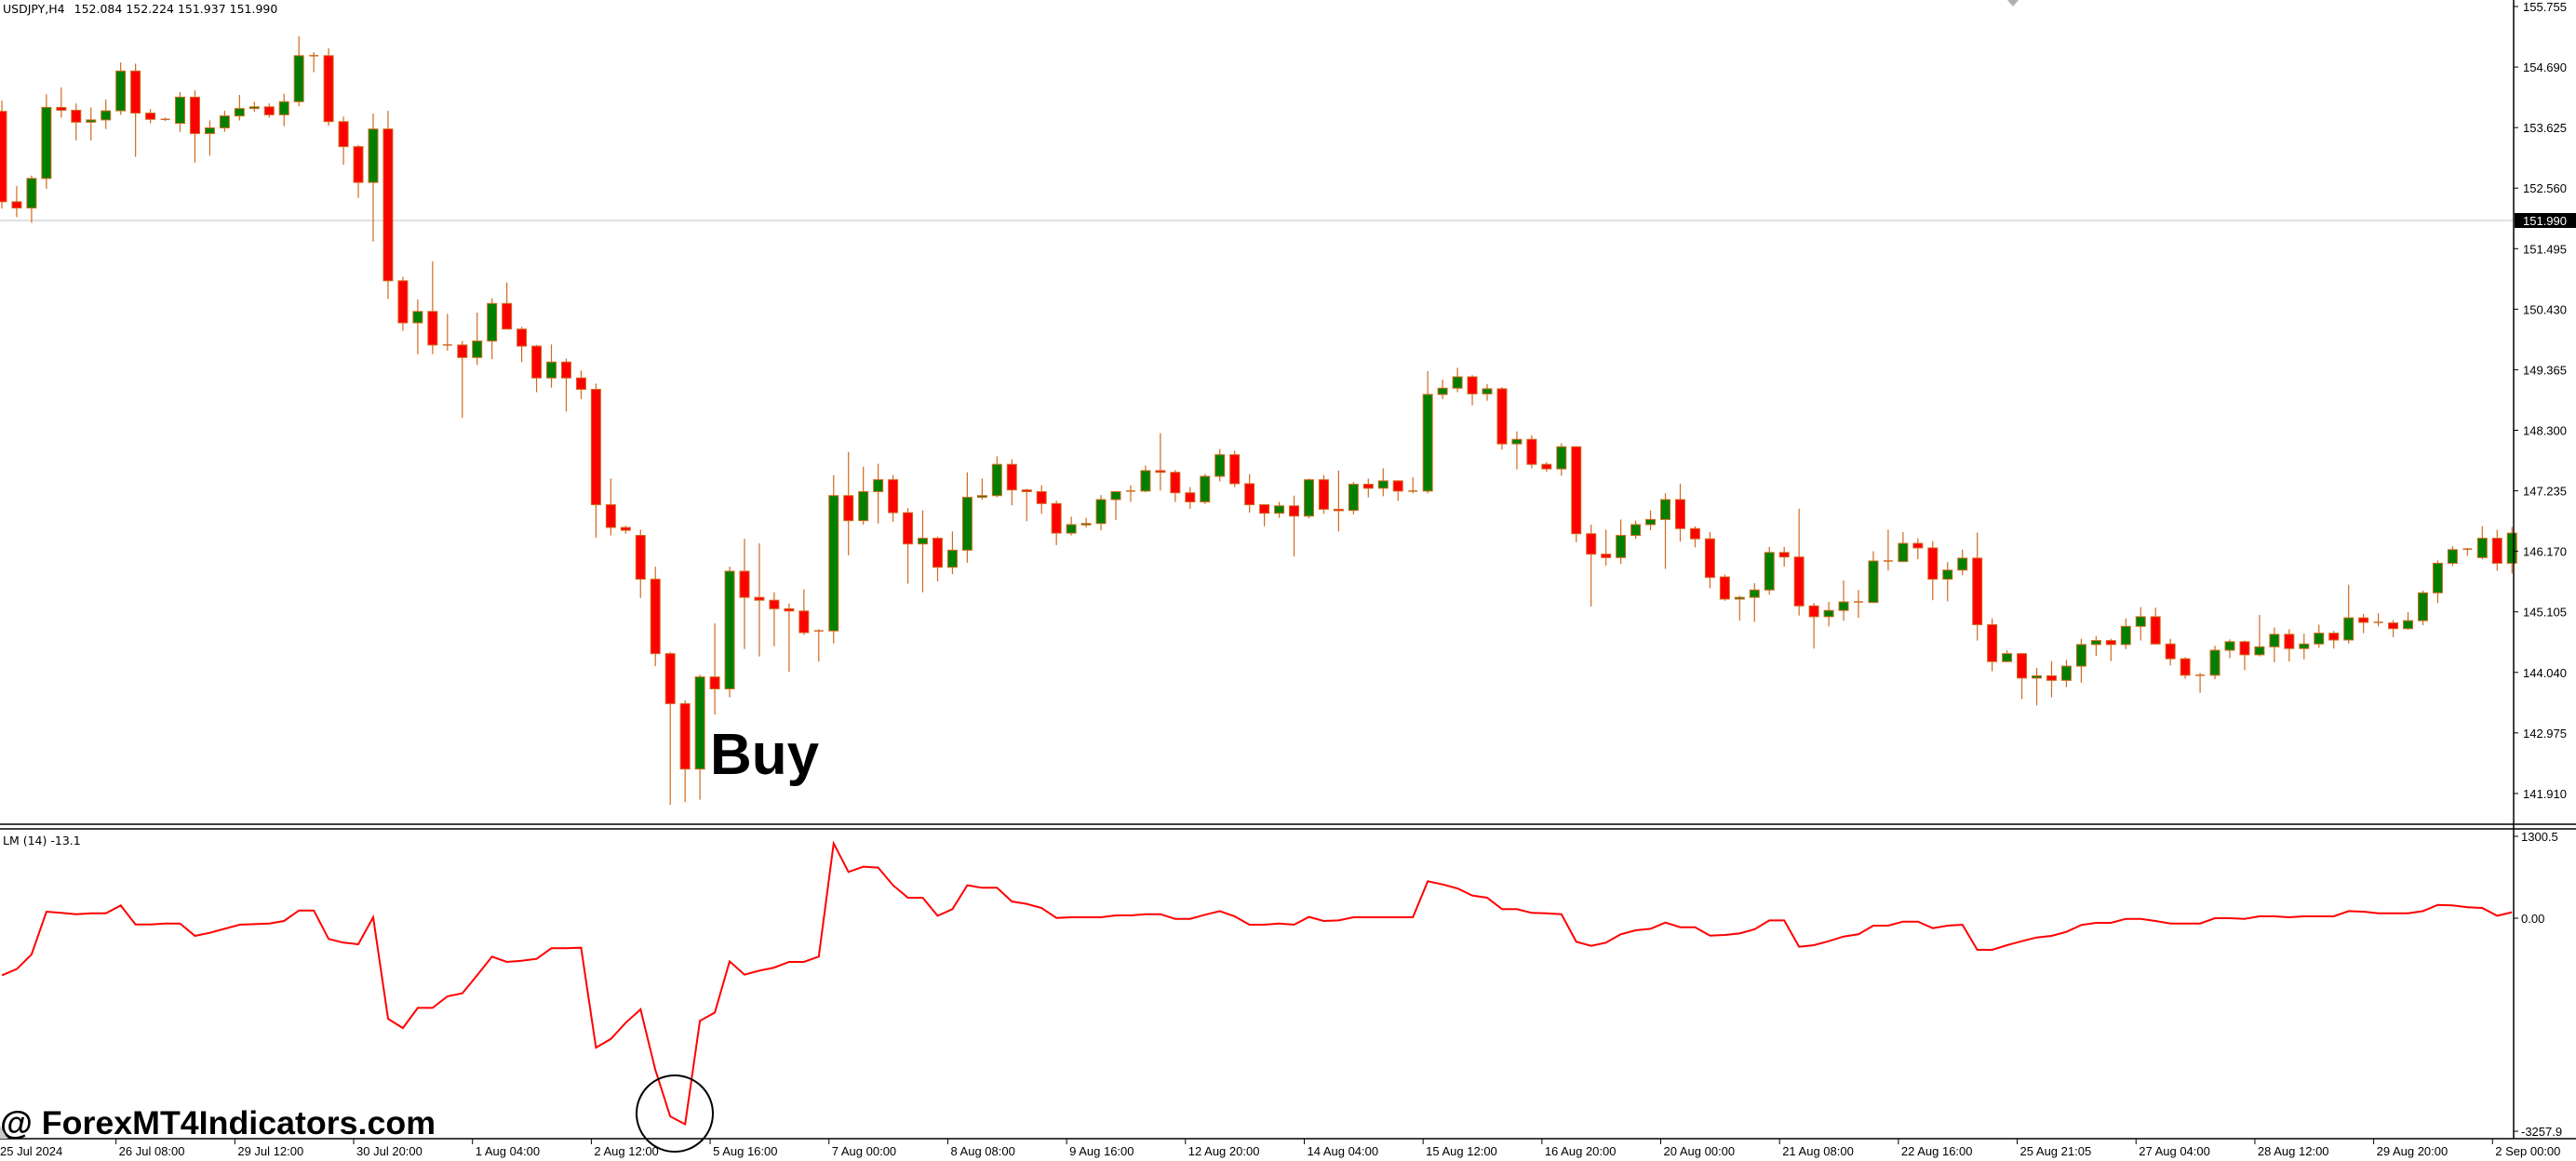  Describe the element at coordinates (2545, 431) in the screenshot. I see `price-axis-label: 148.300` at that location.